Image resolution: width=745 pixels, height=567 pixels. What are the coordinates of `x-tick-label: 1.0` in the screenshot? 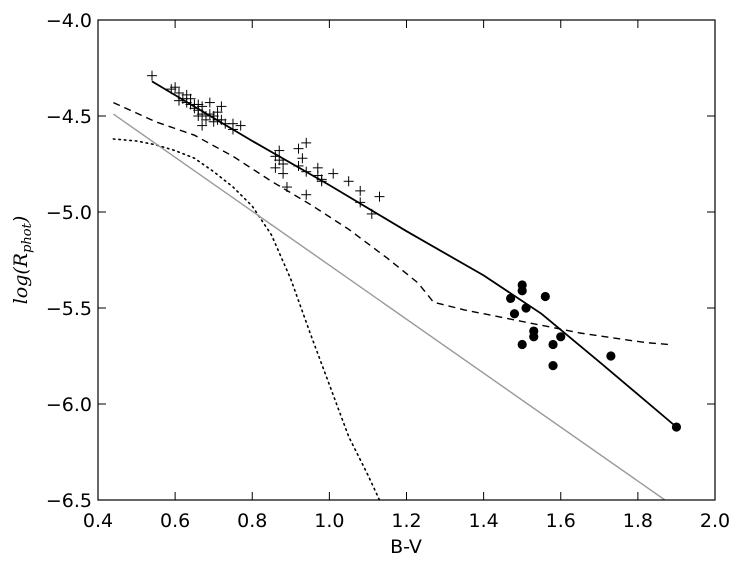 It's located at (329, 521).